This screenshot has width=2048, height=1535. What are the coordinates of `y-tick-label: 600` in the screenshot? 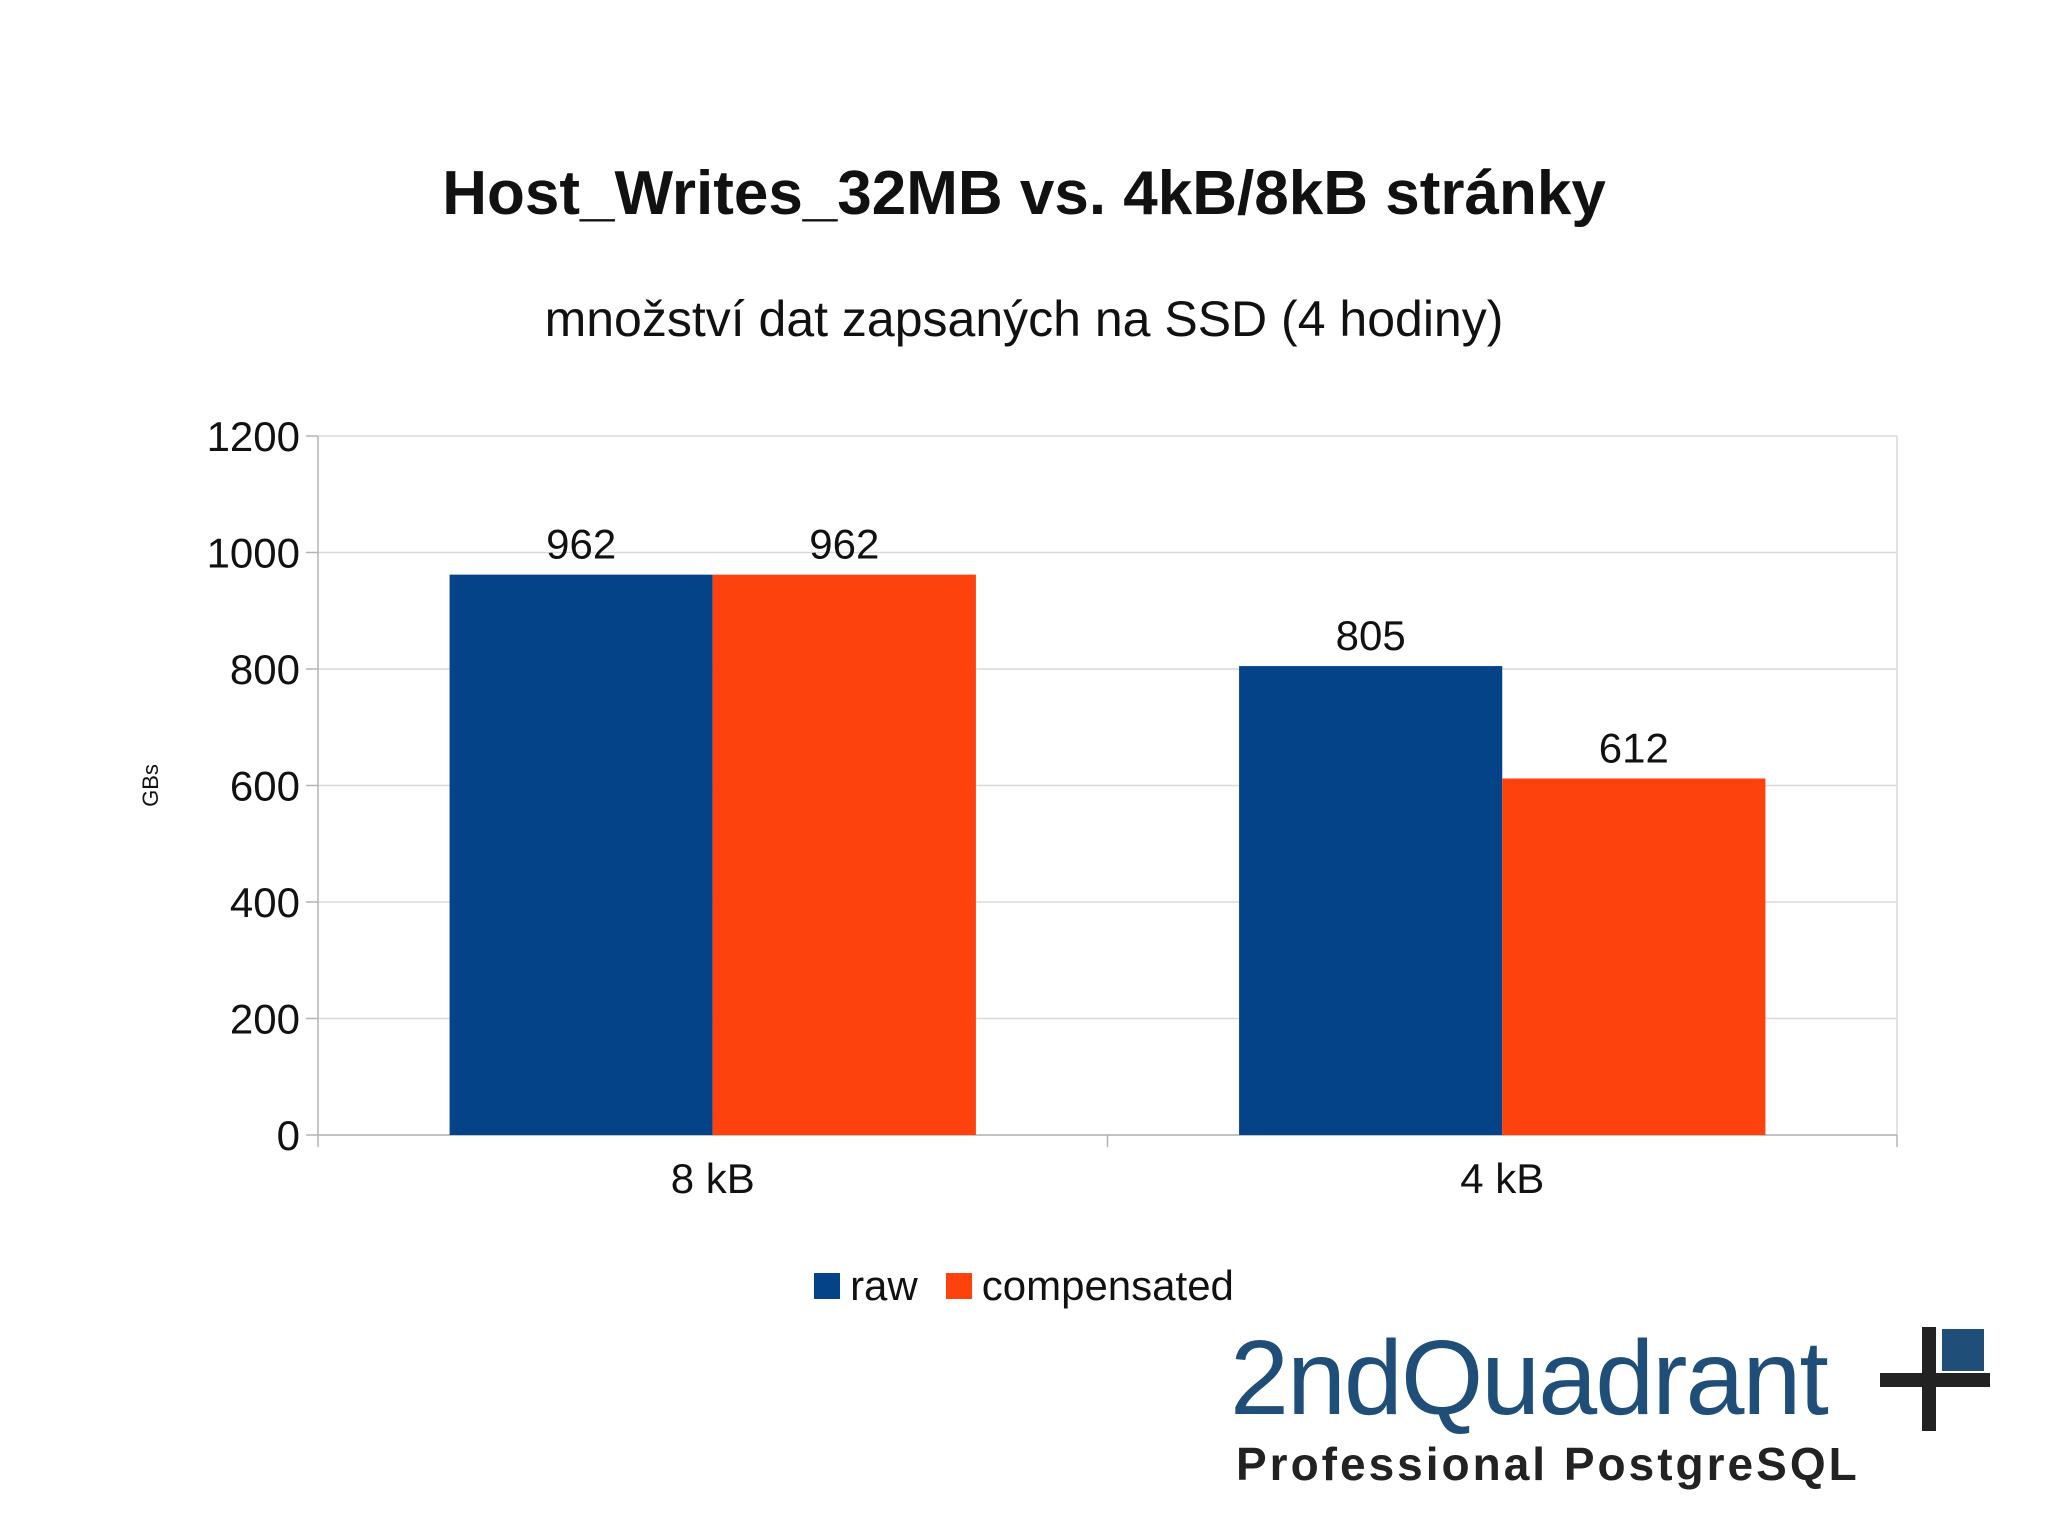 It's located at (265, 786).